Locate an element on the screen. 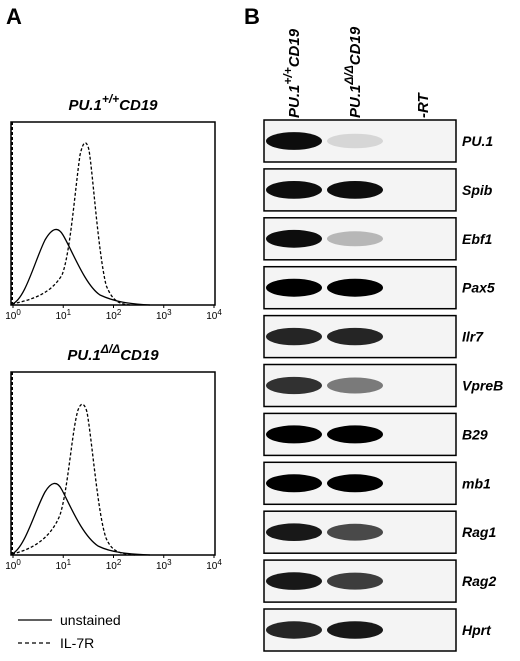 The image size is (520, 661). gel-row: Rag2 is located at coordinates (379, 581).